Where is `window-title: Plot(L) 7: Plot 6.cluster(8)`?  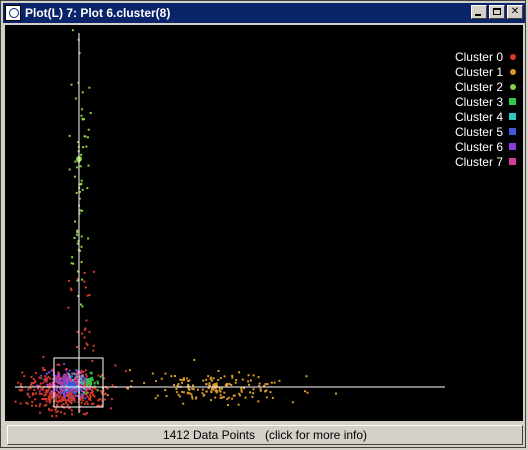 window-title: Plot(L) 7: Plot 6.cluster(8) is located at coordinates (98, 13).